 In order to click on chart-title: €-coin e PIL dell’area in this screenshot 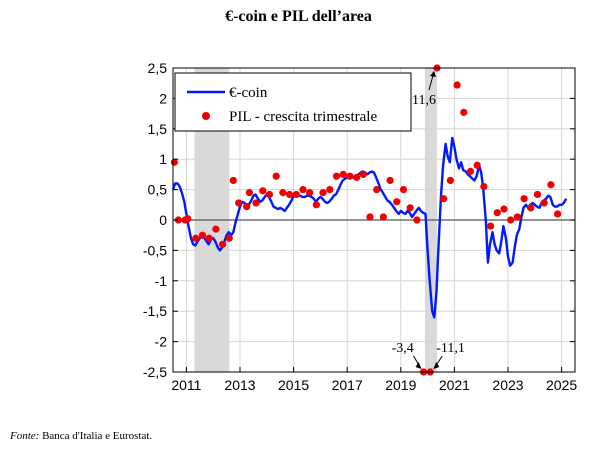, I will do `click(298, 16)`.